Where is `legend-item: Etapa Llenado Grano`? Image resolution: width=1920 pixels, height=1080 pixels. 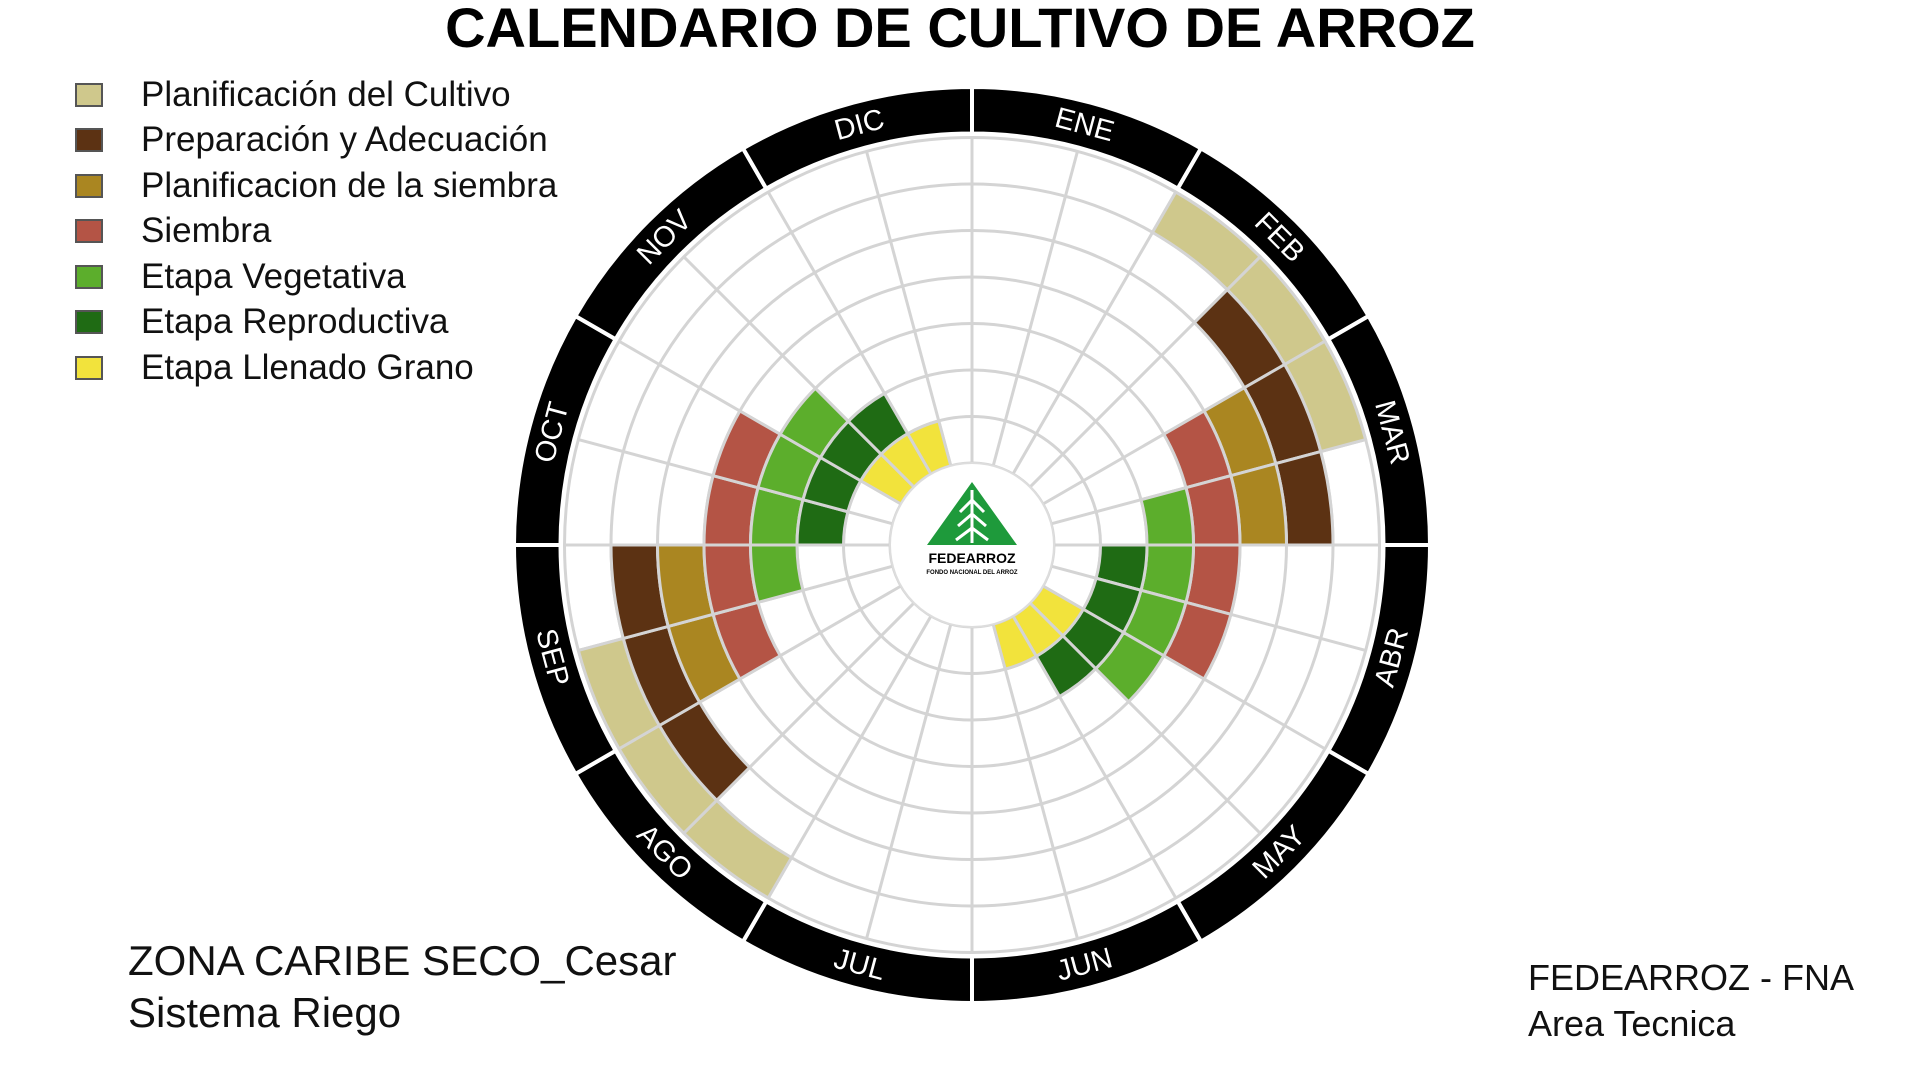
legend-item: Etapa Llenado Grano is located at coordinates (316, 368).